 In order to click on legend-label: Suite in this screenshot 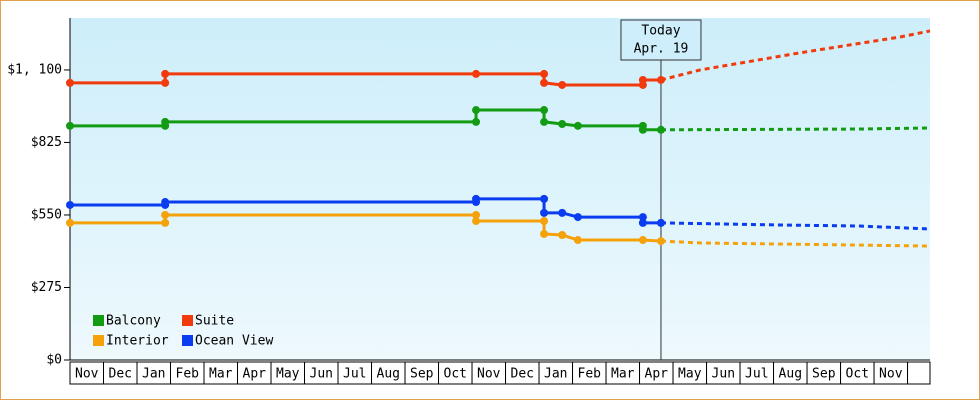, I will do `click(214, 321)`.